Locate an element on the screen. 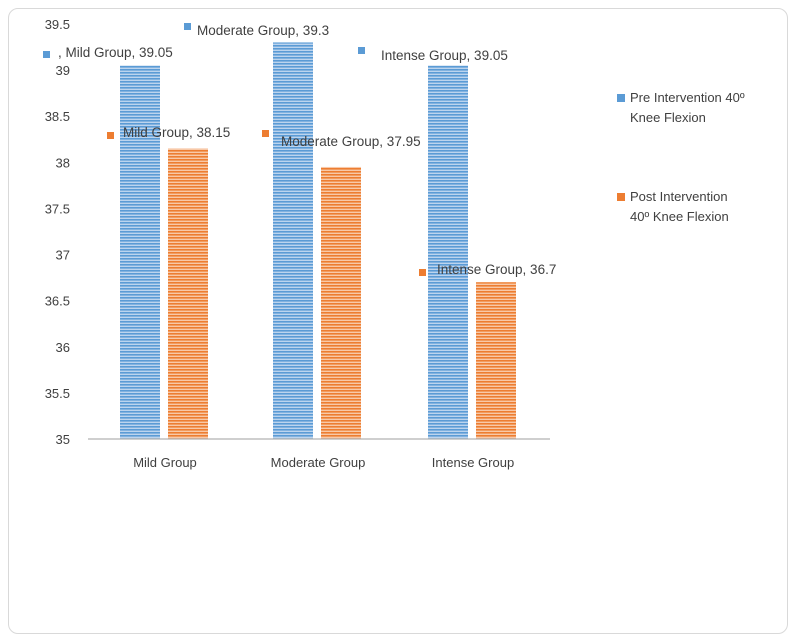 The height and width of the screenshot is (641, 796). x-category-label: Intense Group is located at coordinates (473, 462).